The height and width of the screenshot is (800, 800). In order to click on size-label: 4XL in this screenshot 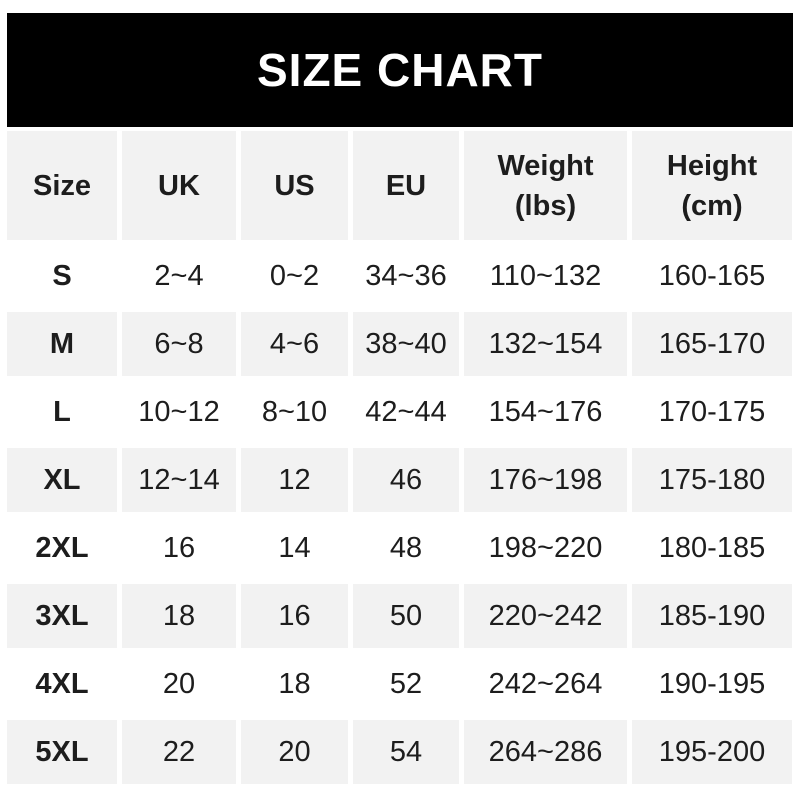, I will do `click(62, 684)`.